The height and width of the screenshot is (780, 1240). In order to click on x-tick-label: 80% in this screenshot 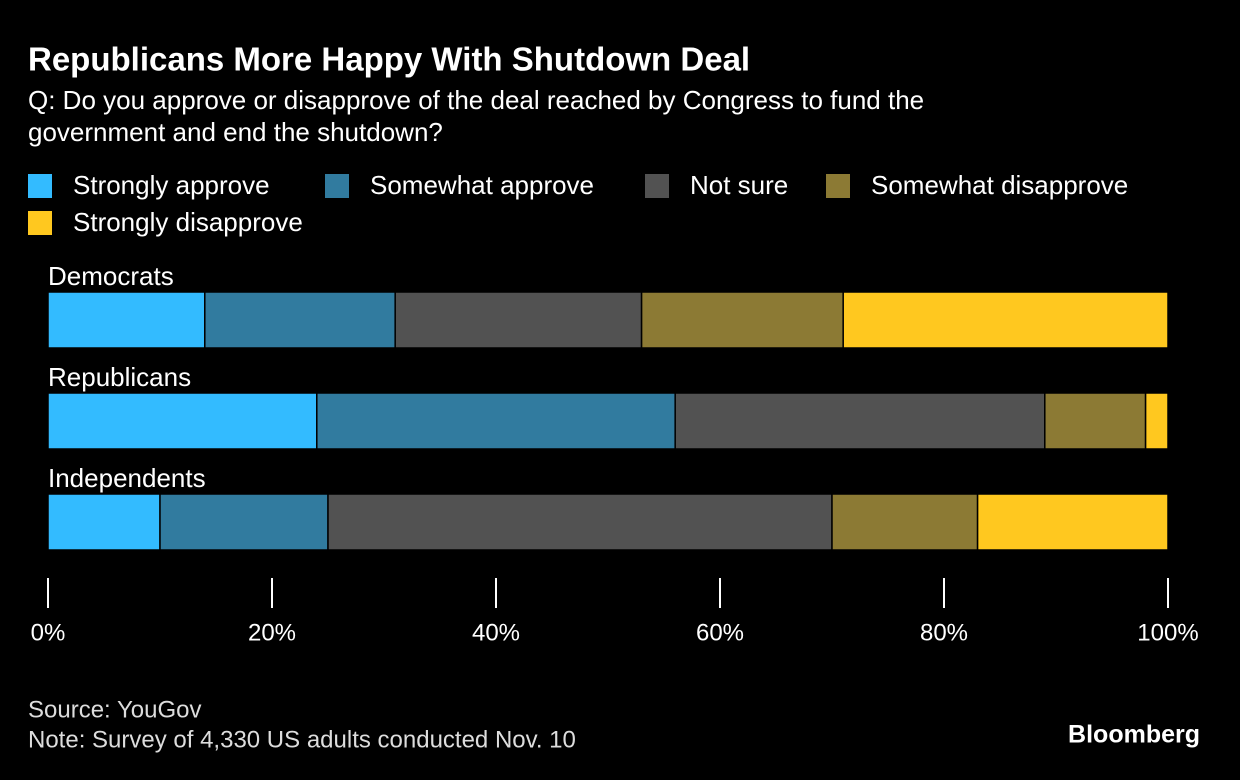, I will do `click(944, 632)`.